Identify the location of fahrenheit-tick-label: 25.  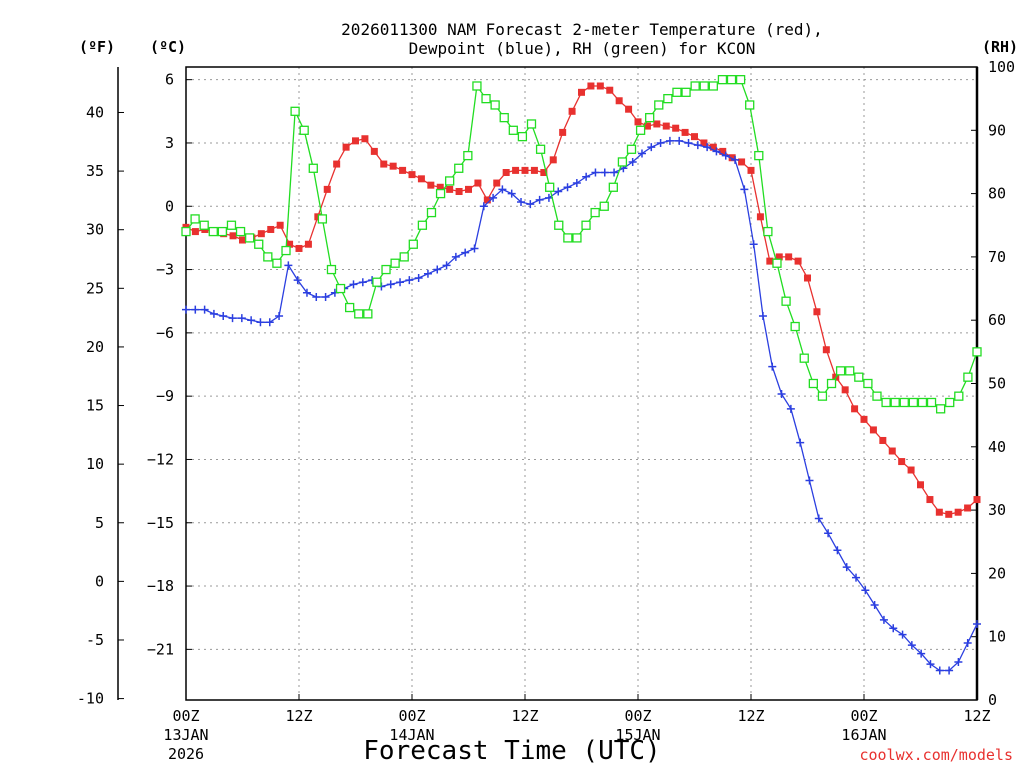
(95, 288).